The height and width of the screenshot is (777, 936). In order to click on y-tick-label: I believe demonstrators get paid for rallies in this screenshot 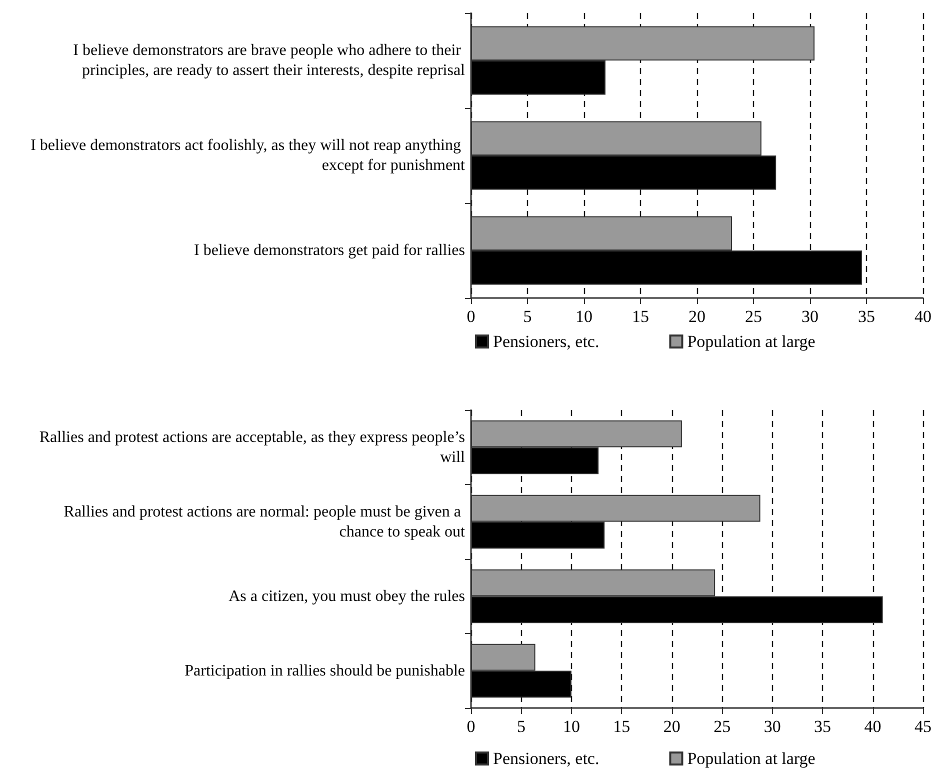, I will do `click(329, 250)`.